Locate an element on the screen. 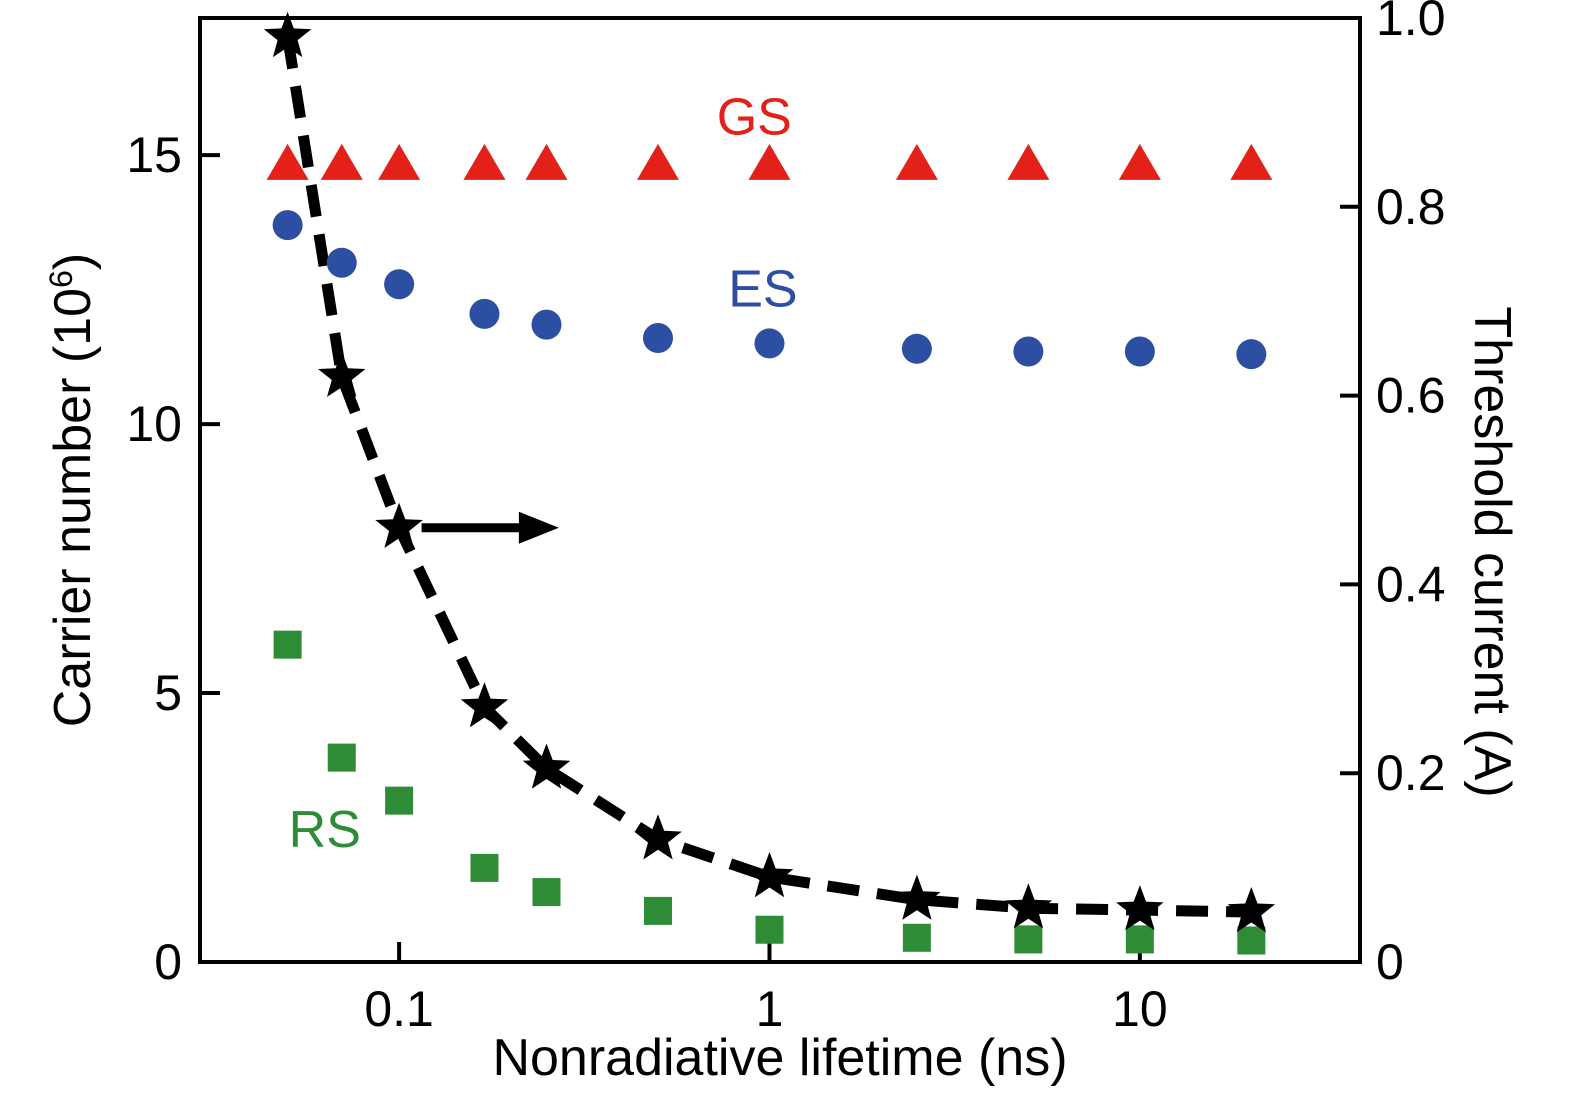  left-axis-tick-label: 15 is located at coordinates (154, 155).